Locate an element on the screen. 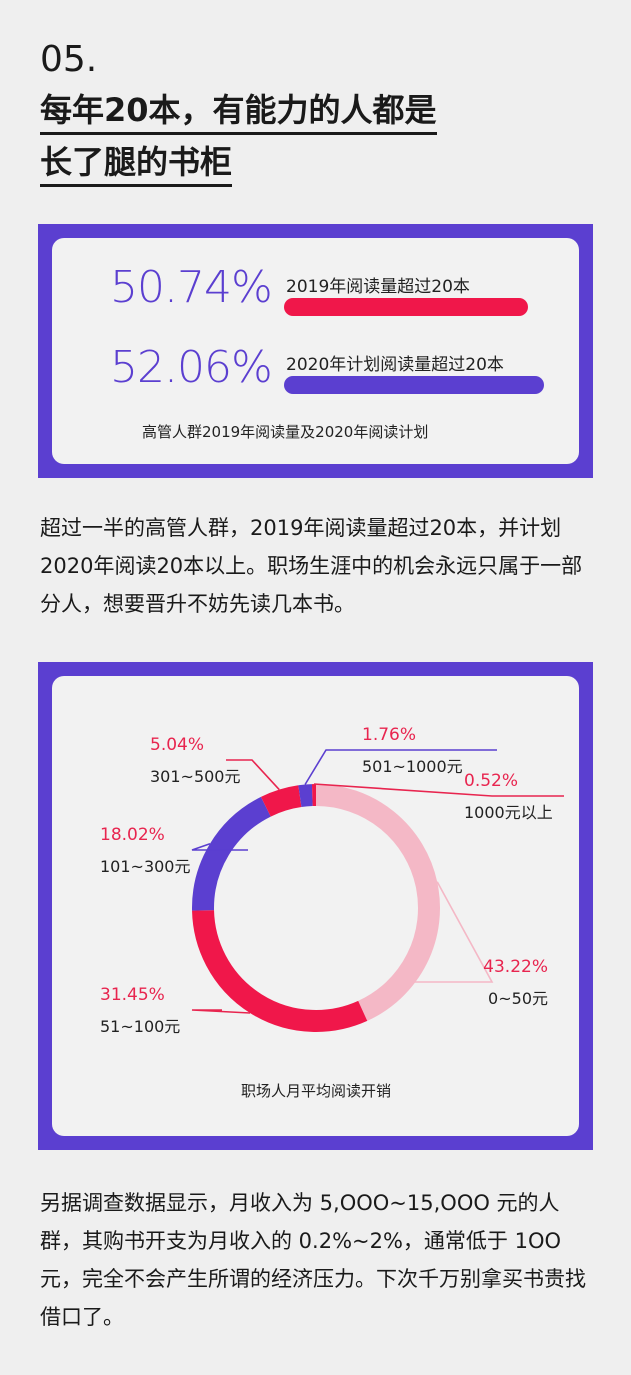 The height and width of the screenshot is (1375, 631). stat-2020-bar is located at coordinates (414, 385).